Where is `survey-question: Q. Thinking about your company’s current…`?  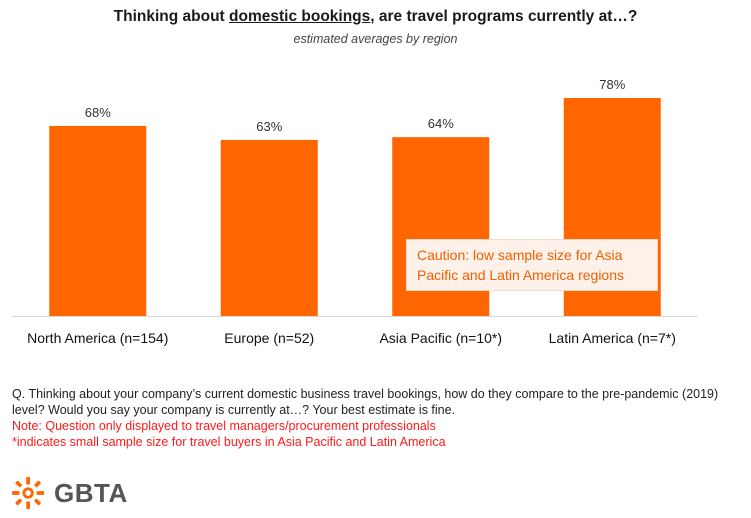
survey-question: Q. Thinking about your company’s current… is located at coordinates (365, 402).